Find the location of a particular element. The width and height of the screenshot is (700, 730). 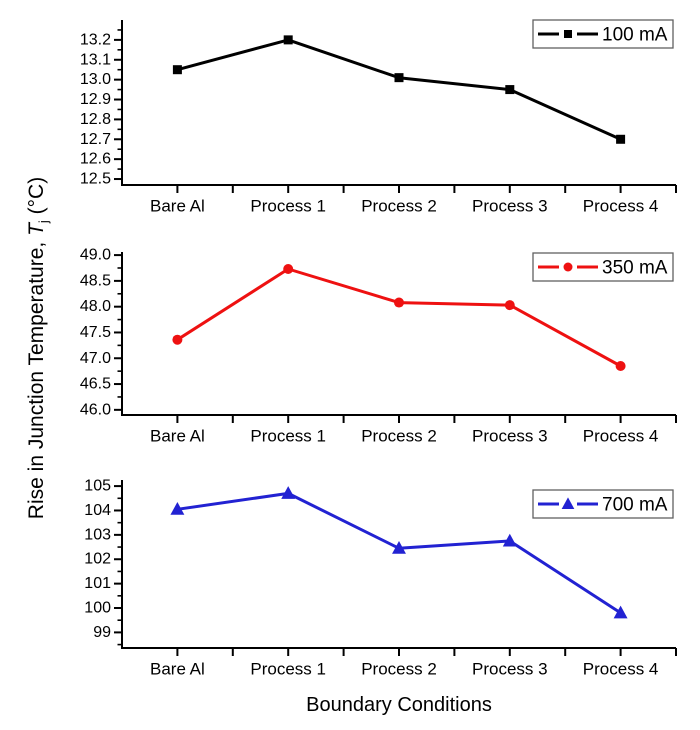

y-tick-label: 12.7 is located at coordinates (95, 139).